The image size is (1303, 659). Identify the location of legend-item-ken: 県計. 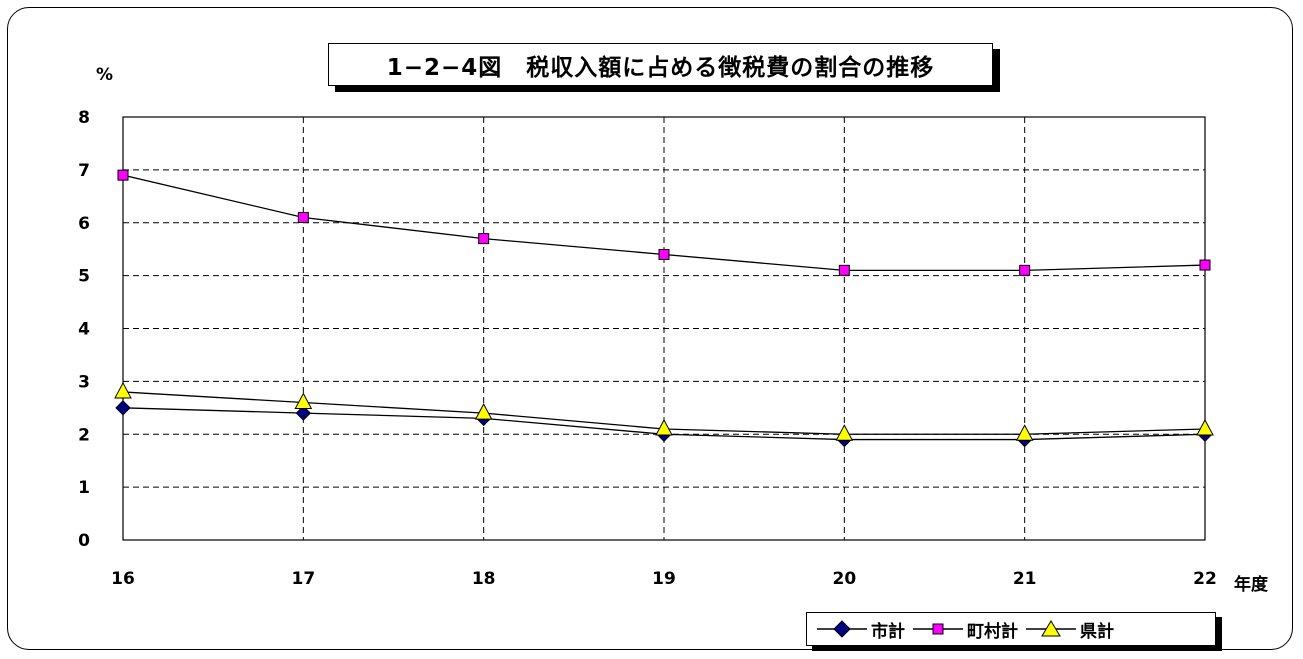
(1069, 629).